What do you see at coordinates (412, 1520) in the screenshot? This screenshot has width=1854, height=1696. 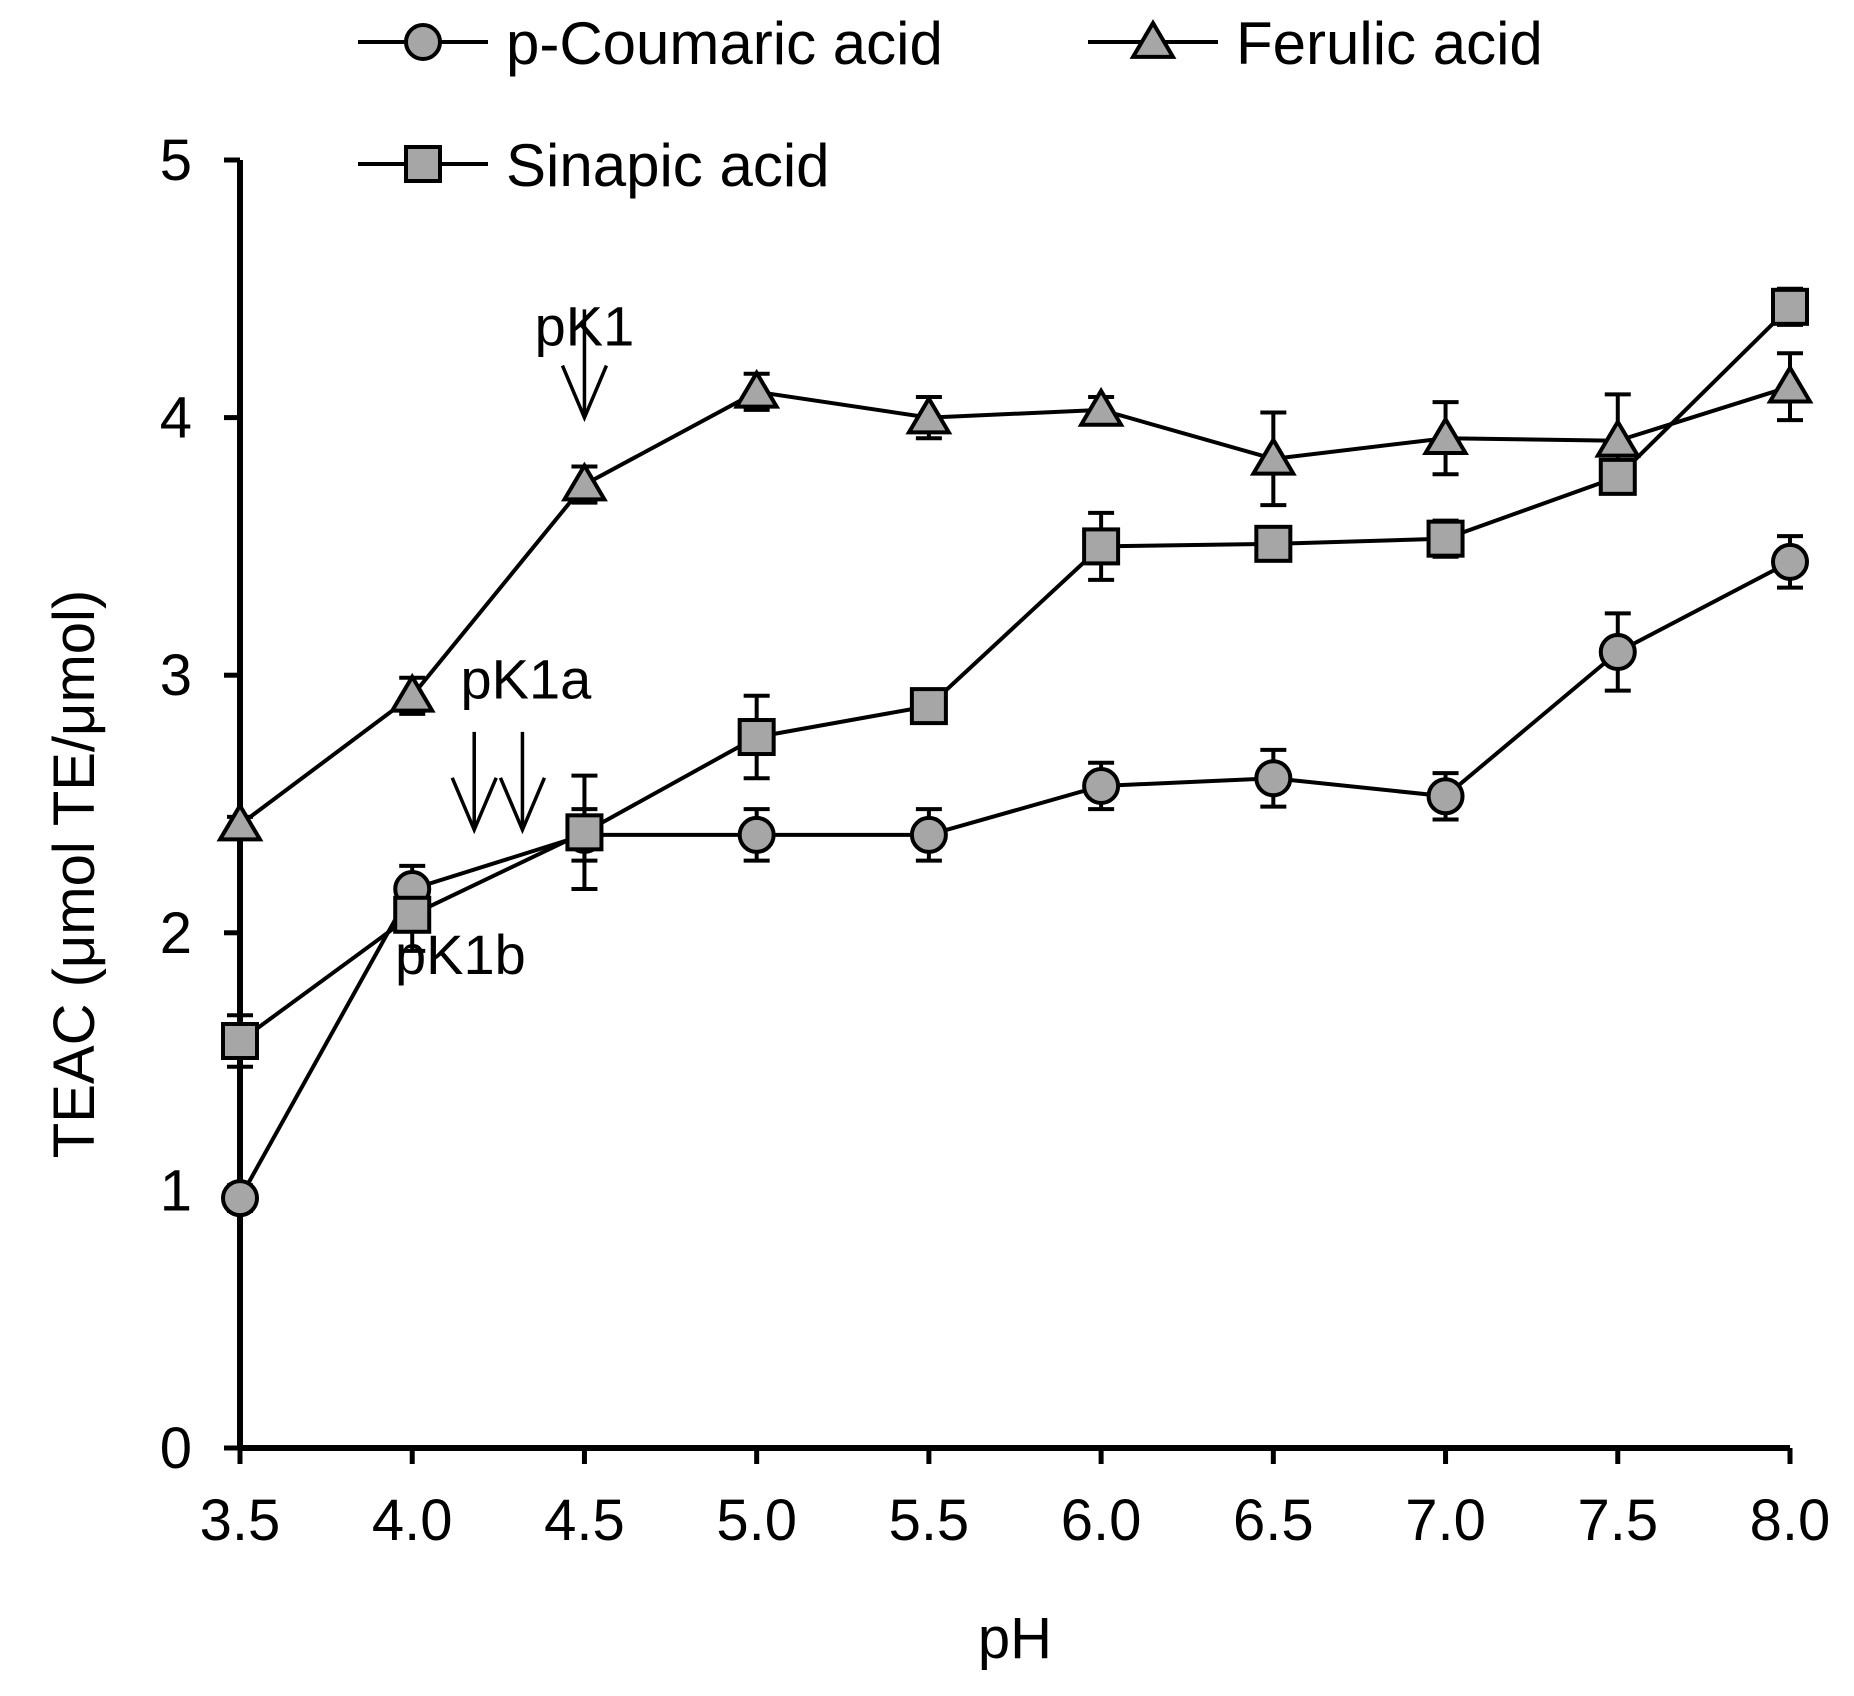 I see `x-tick-label: 4.0` at bounding box center [412, 1520].